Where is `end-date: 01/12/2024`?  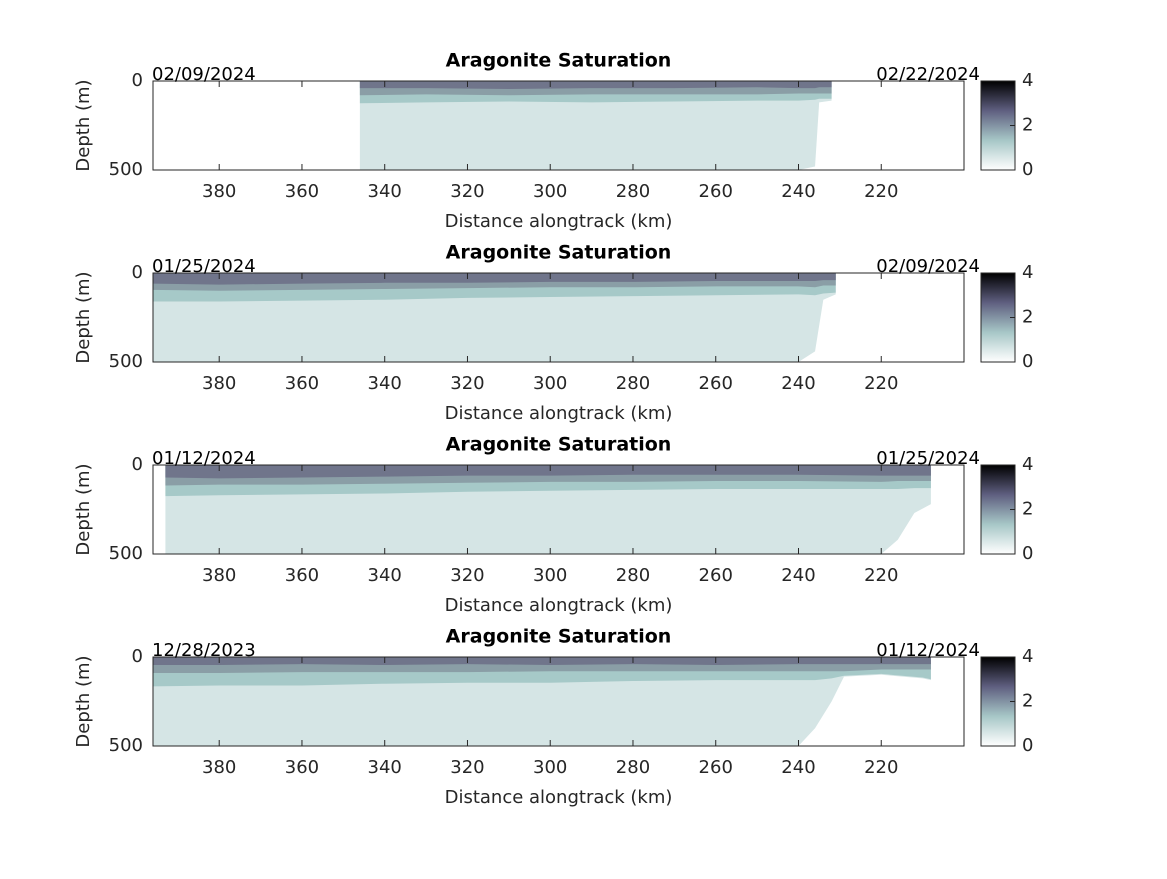 end-date: 01/12/2024 is located at coordinates (928, 650).